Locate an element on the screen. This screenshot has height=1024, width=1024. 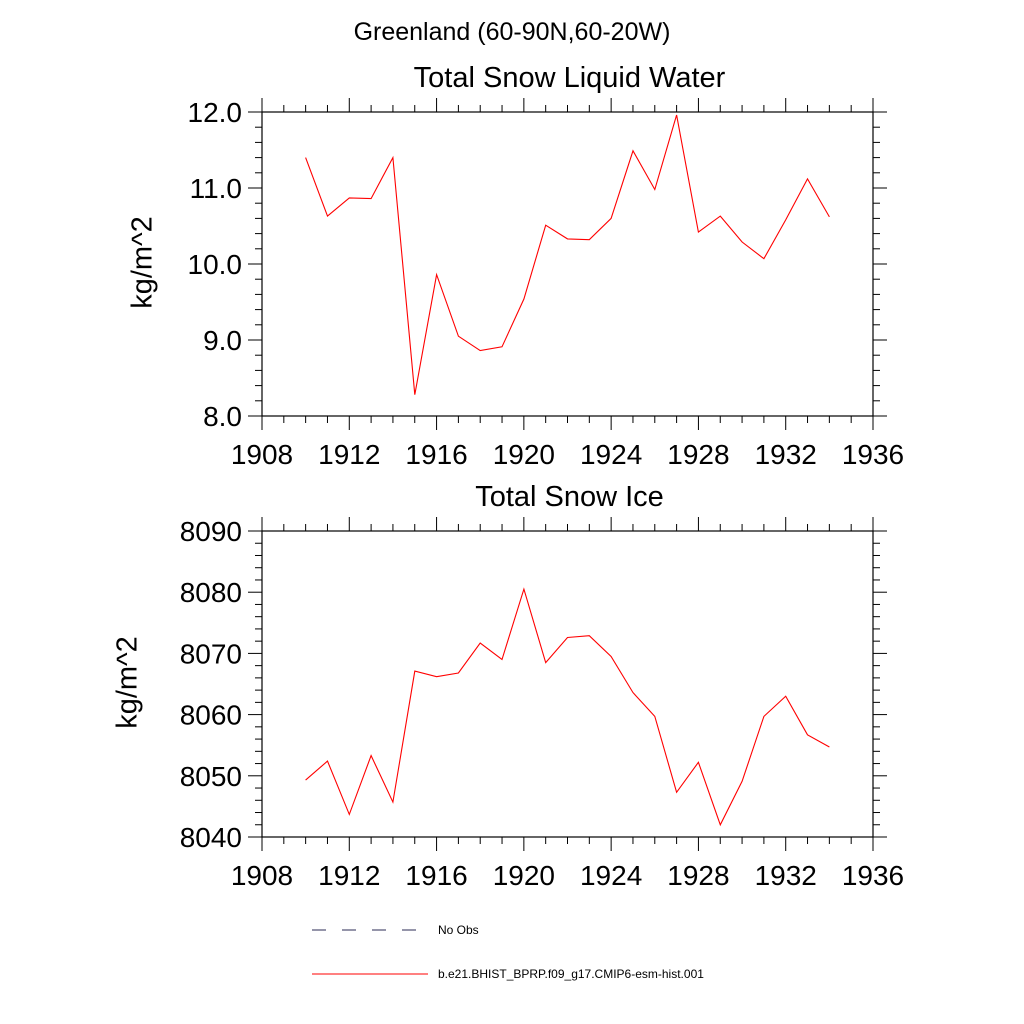
y-tick-label-8.0: 8.0 is located at coordinates (222, 416).